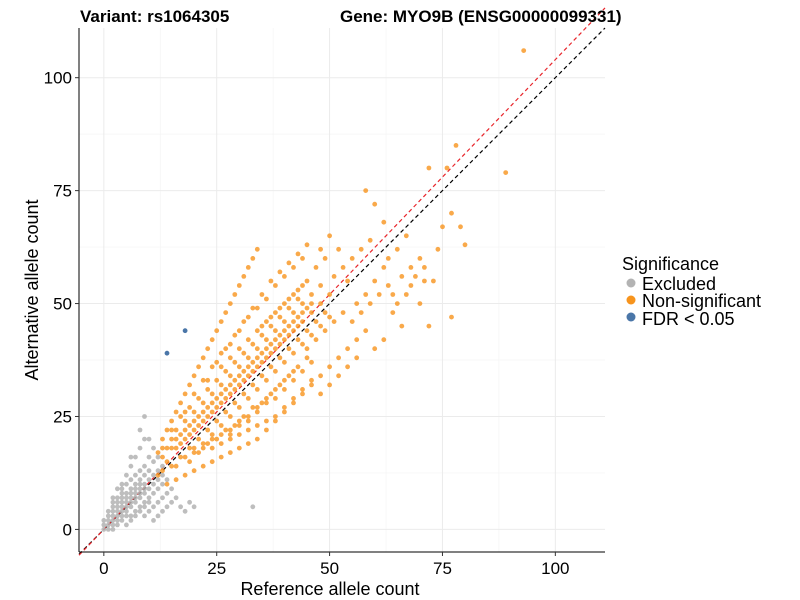  I want to click on y-tick-label: 0, so click(67, 529).